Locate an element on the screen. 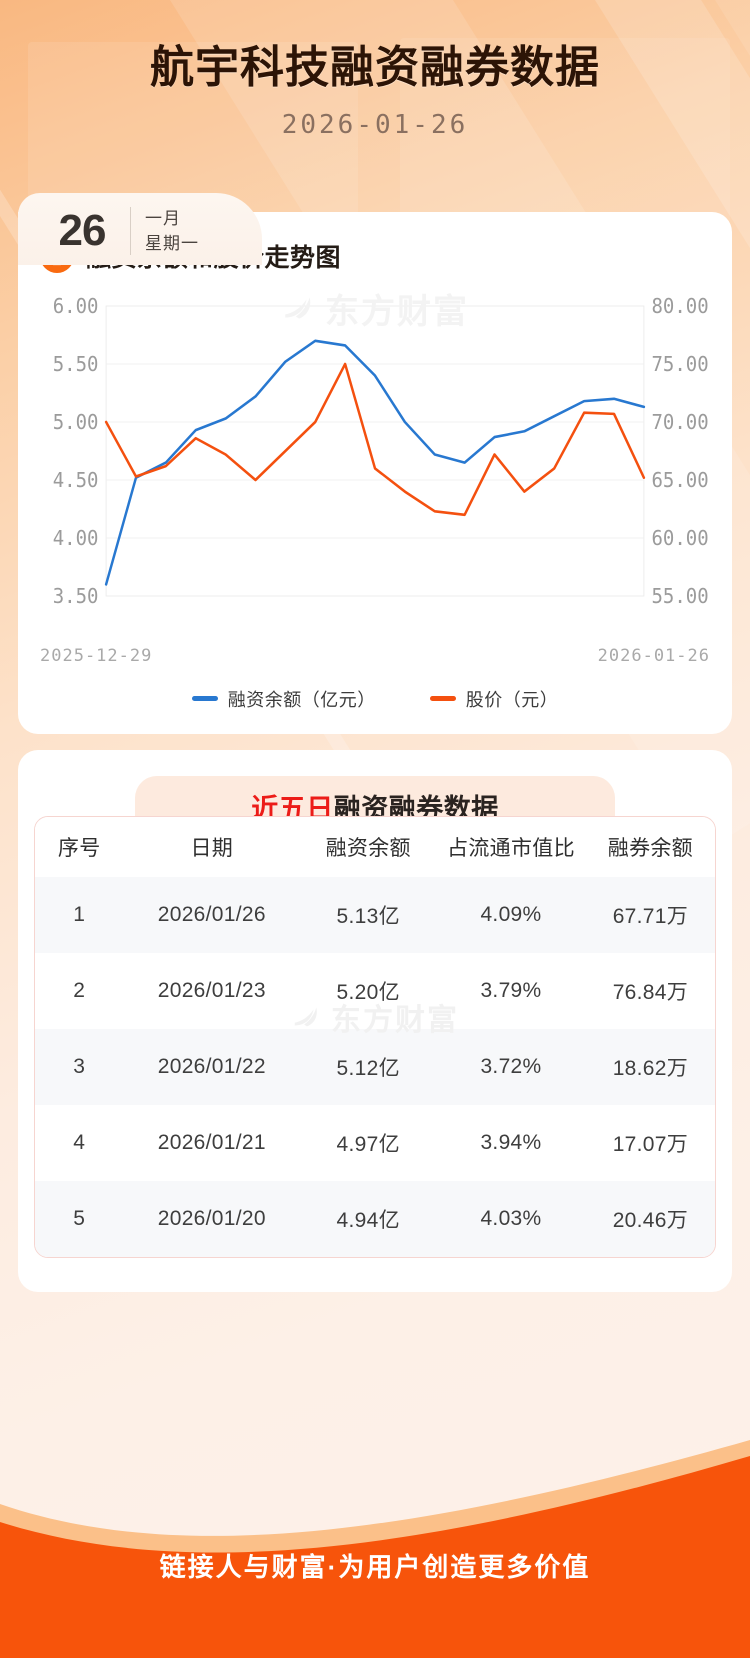  cell-pct-float-cap: 3.72% is located at coordinates (511, 1066).